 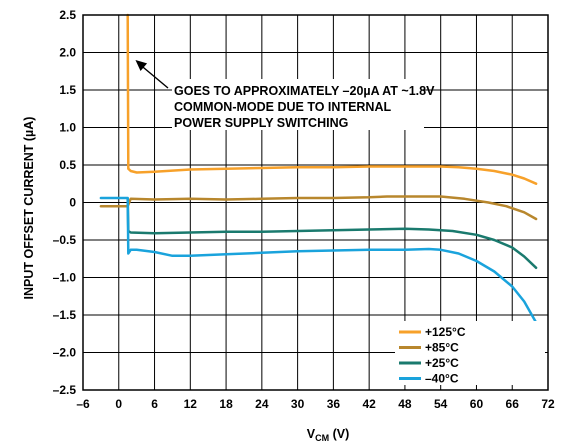 I want to click on x-tick-label: 0, so click(x=118, y=404).